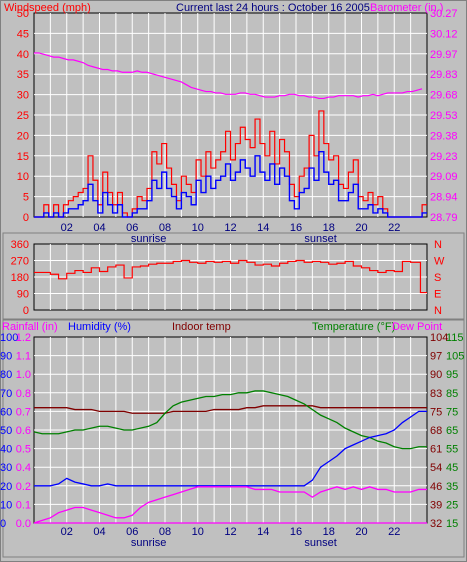  What do you see at coordinates (444, 198) in the screenshot?
I see `baro-y-tick: 28.94` at bounding box center [444, 198].